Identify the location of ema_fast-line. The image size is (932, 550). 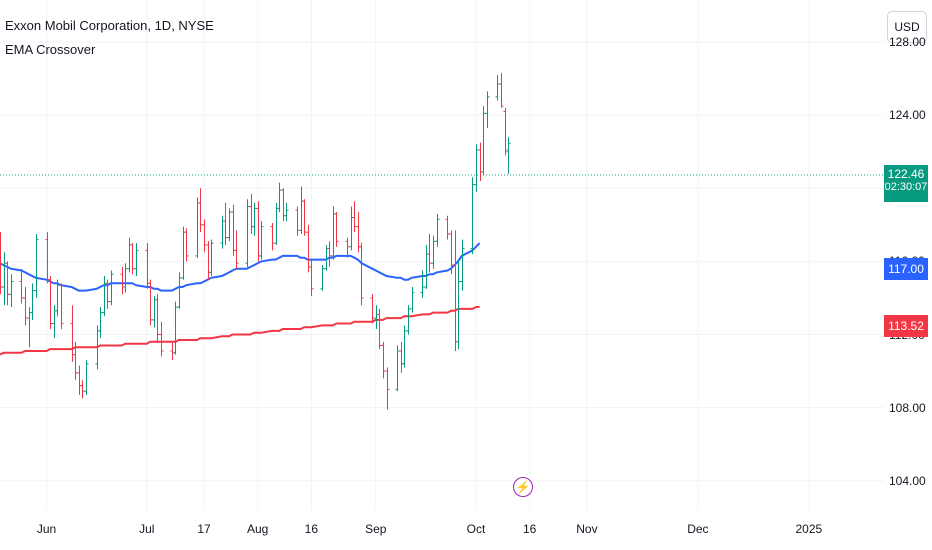
(240, 267).